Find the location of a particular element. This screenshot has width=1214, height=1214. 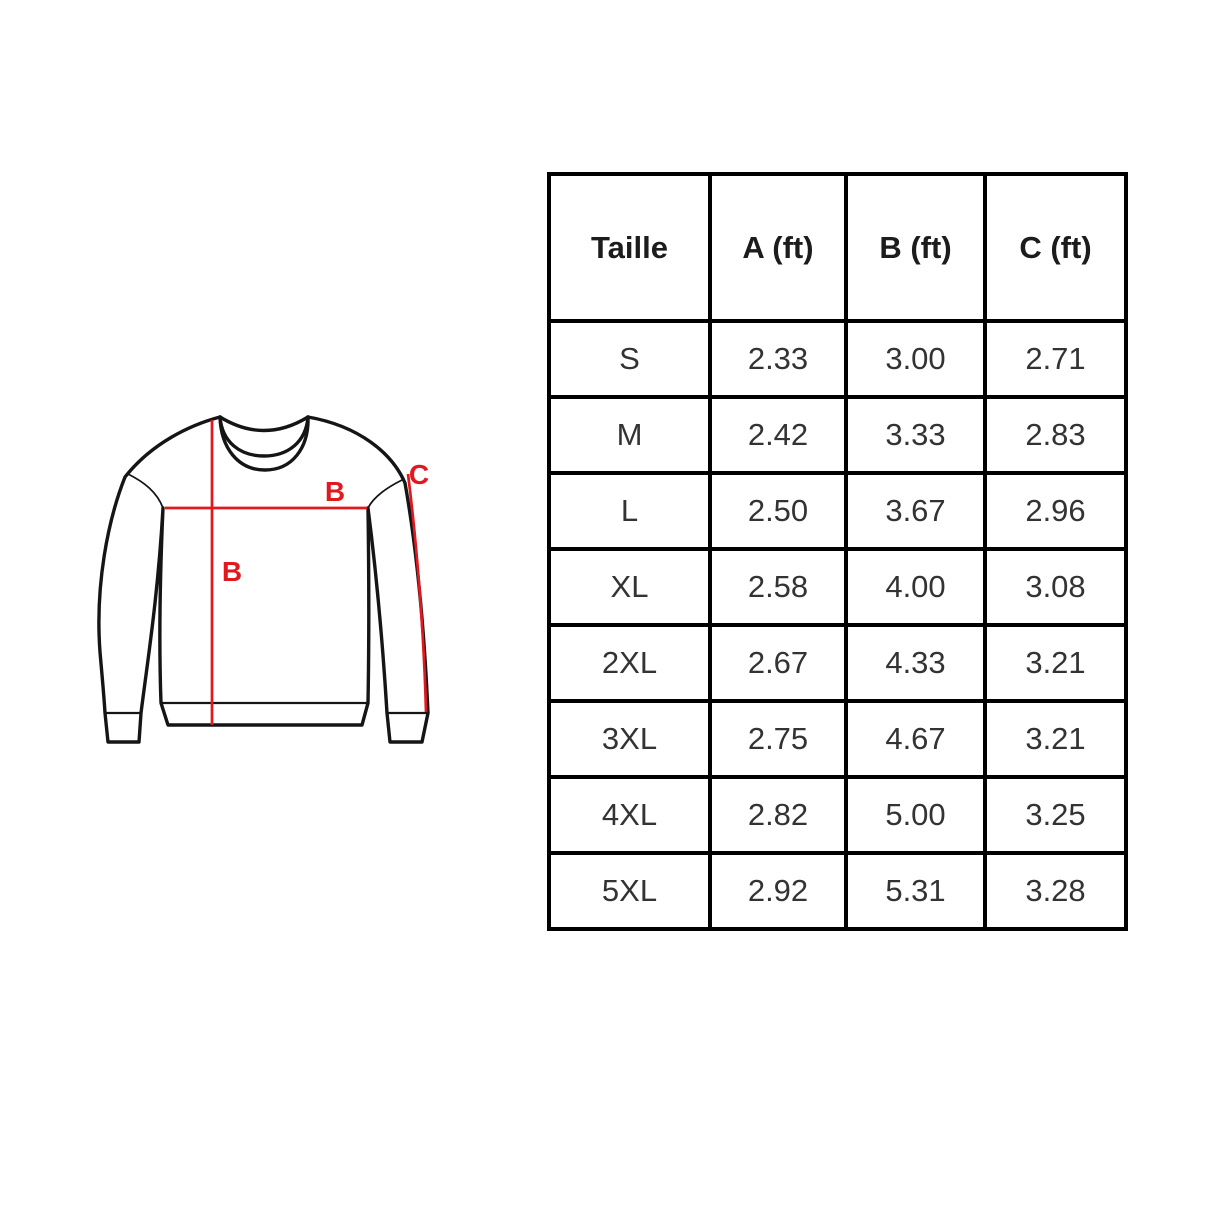

table-row: S 2.33 3.00 2.71 is located at coordinates (837, 359).